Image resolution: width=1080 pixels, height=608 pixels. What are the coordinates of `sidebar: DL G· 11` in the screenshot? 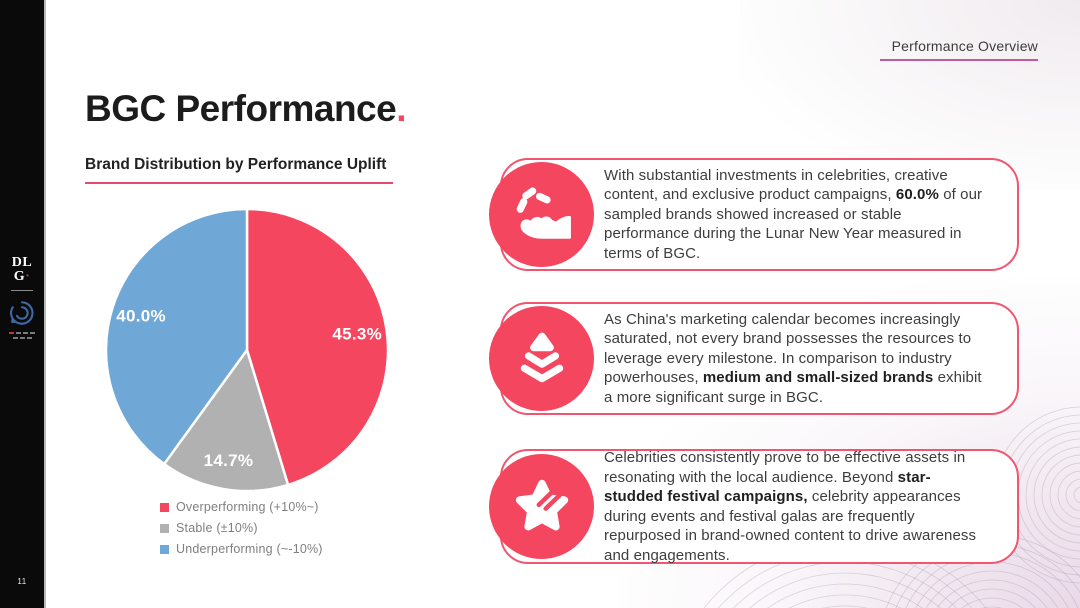 It's located at (23, 304).